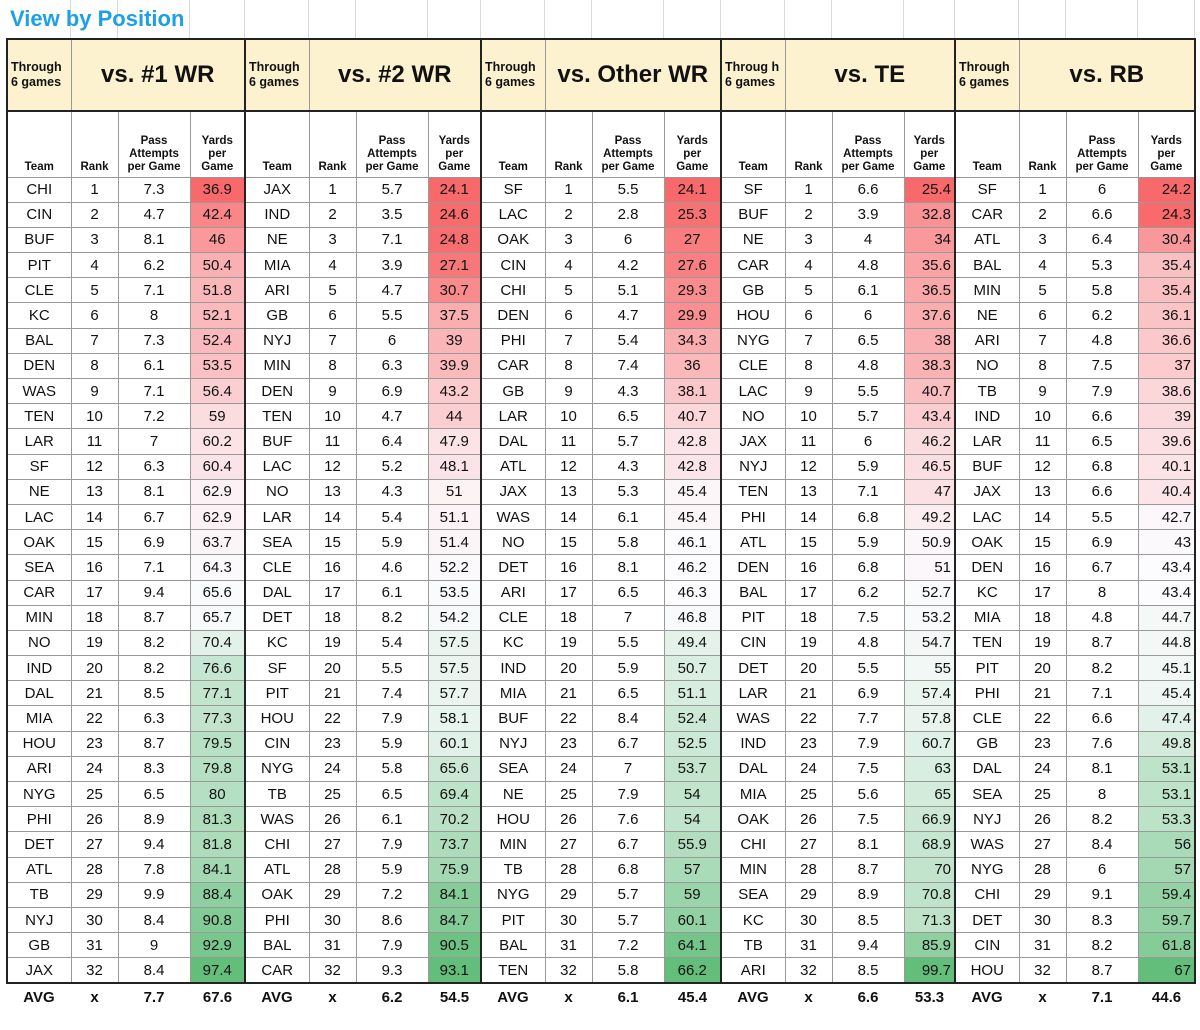 This screenshot has height=1030, width=1200. What do you see at coordinates (94, 290) in the screenshot?
I see `rank-cell: 5` at bounding box center [94, 290].